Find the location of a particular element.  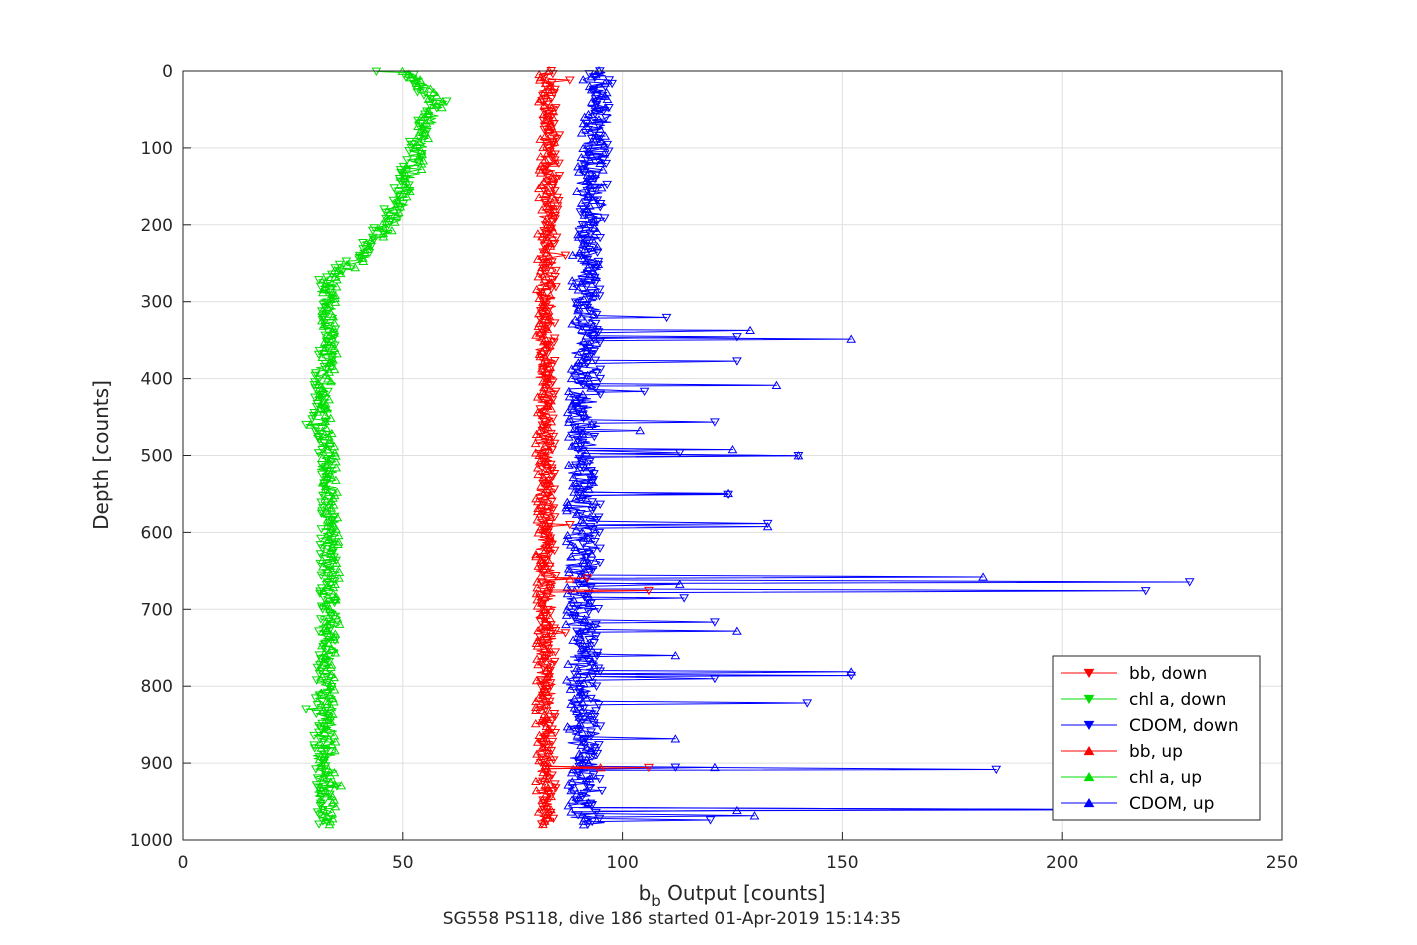

legend-label: CDOM, up is located at coordinates (1171, 804).